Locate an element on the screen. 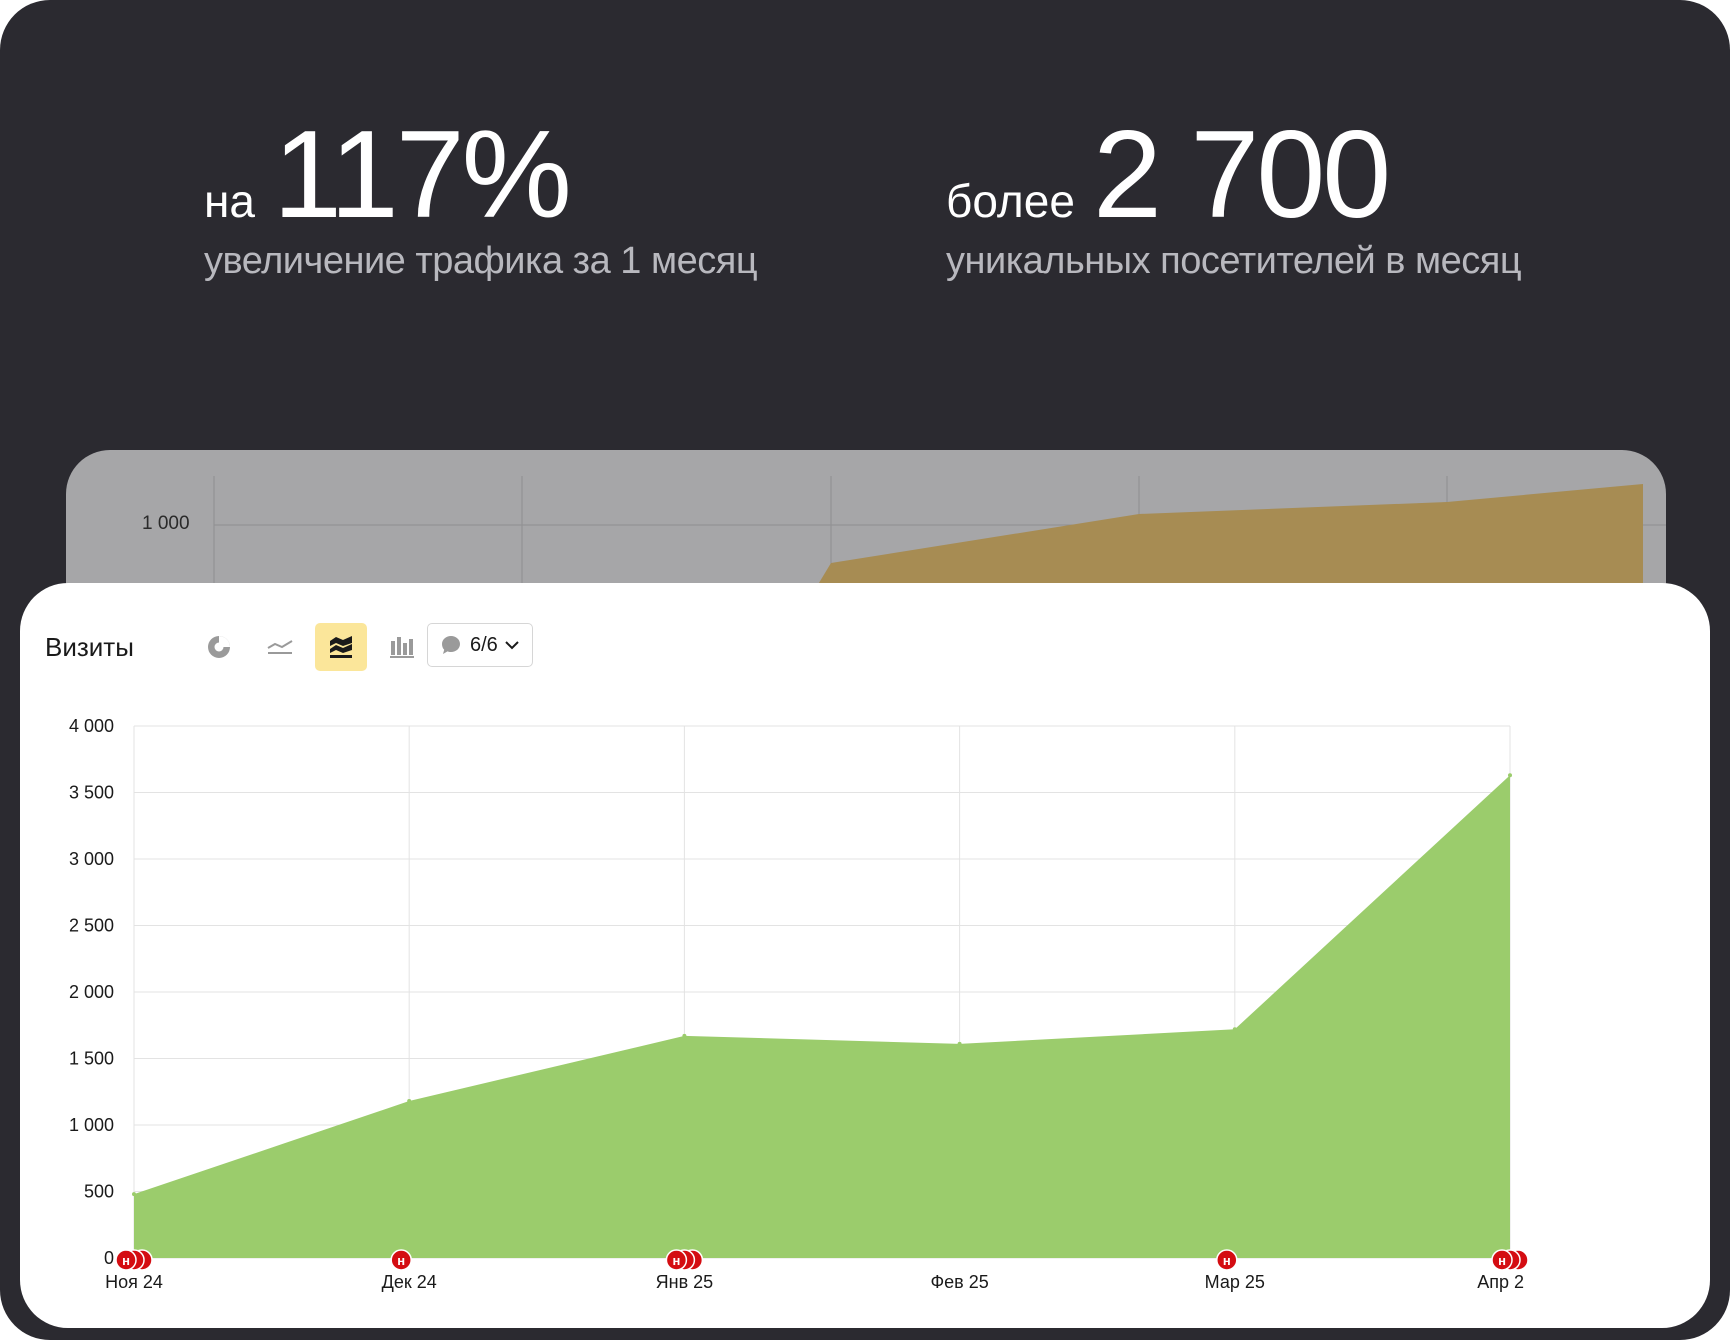  x-tick-label: Янв 25 is located at coordinates (685, 1282).